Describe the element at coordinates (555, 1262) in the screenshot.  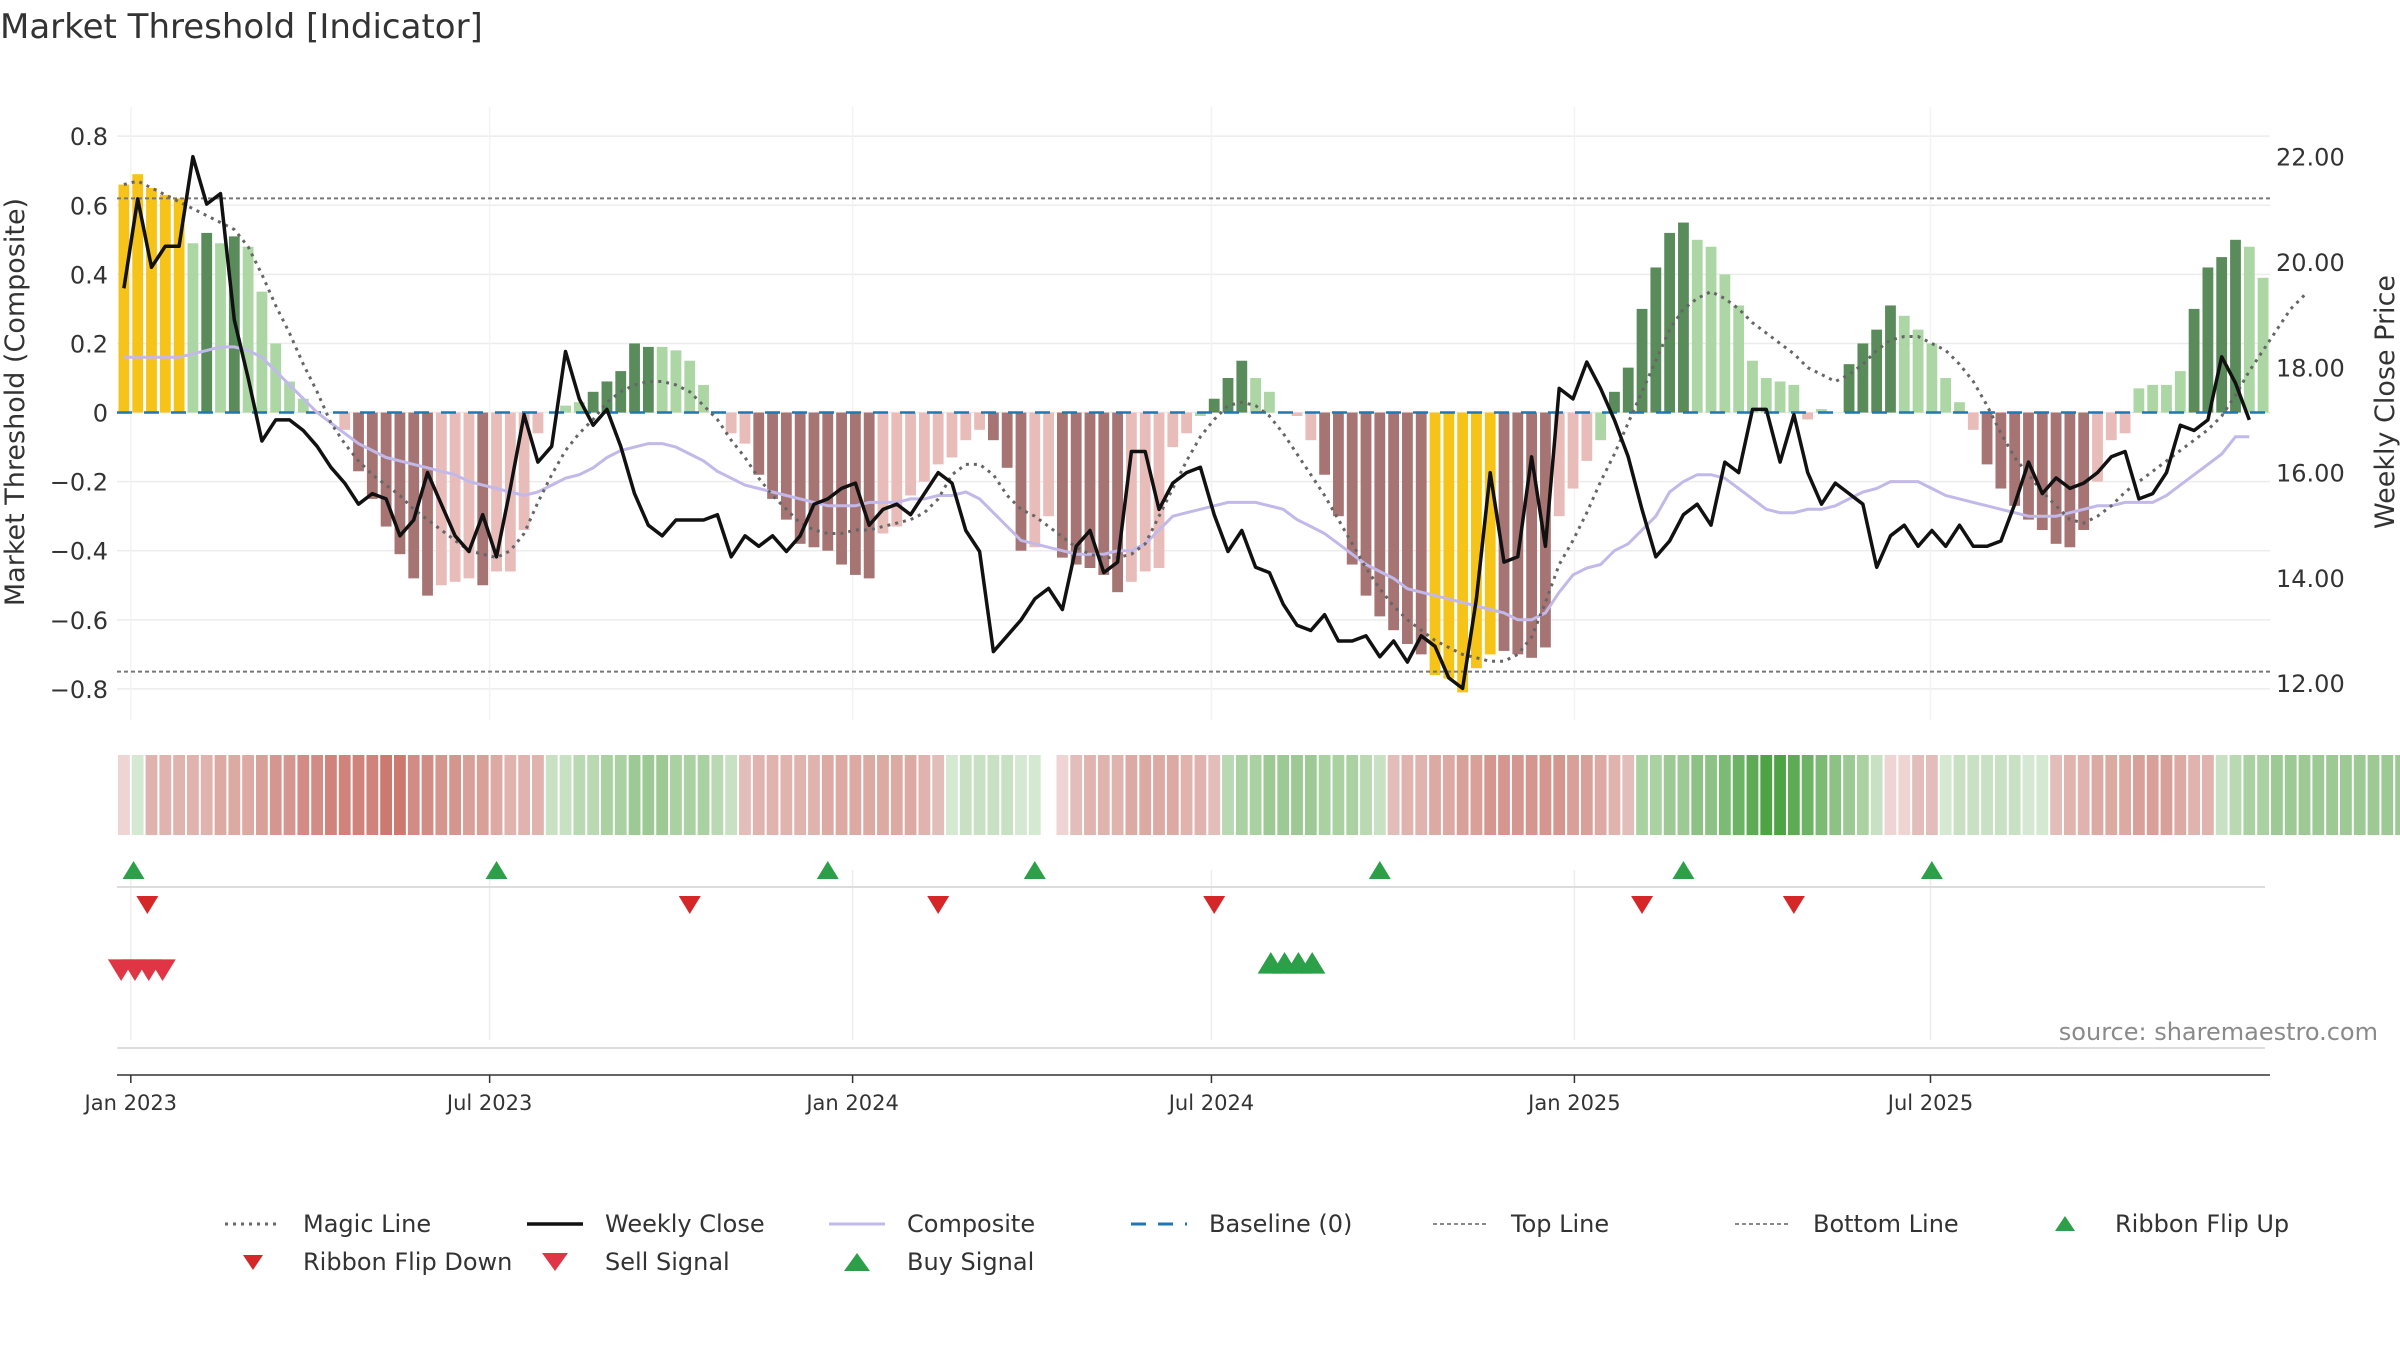
I see `triangle-down-icon` at that location.